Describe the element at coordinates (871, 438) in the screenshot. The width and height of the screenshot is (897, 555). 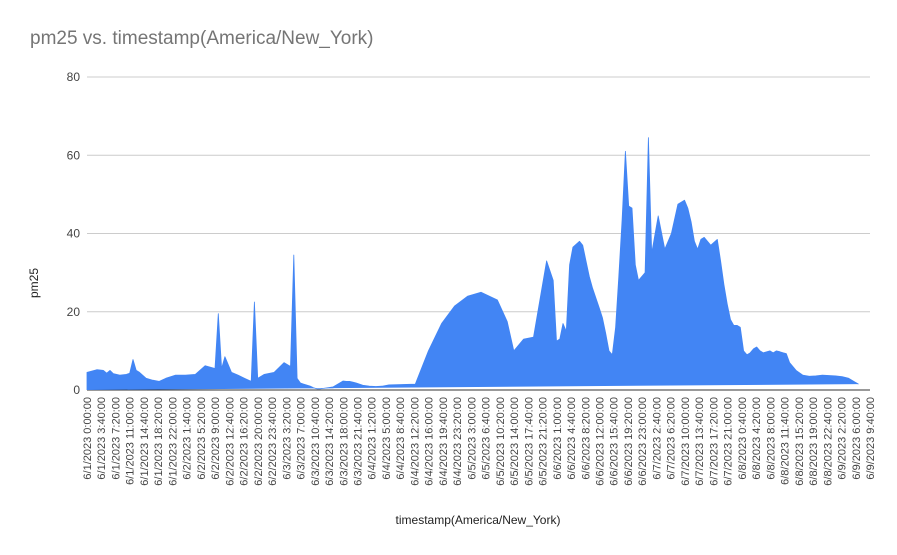
I see `x-tick-label: 6/9/2023 9:40:00` at that location.